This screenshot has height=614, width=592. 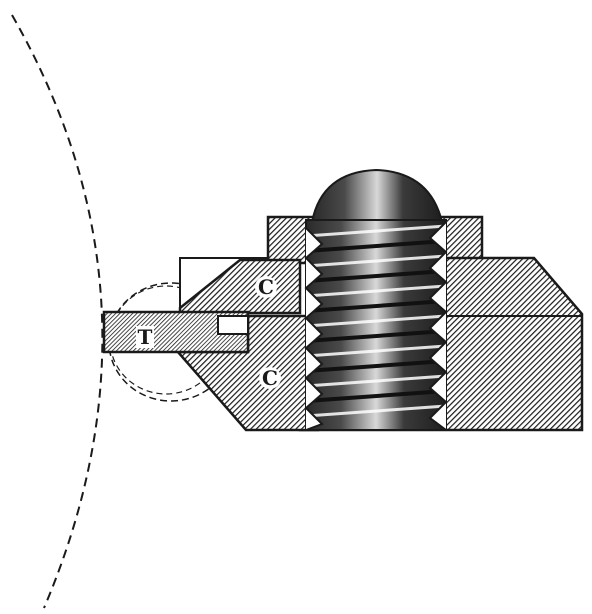 What do you see at coordinates (438, 326) in the screenshot?
I see `screw-thread-profile-right` at bounding box center [438, 326].